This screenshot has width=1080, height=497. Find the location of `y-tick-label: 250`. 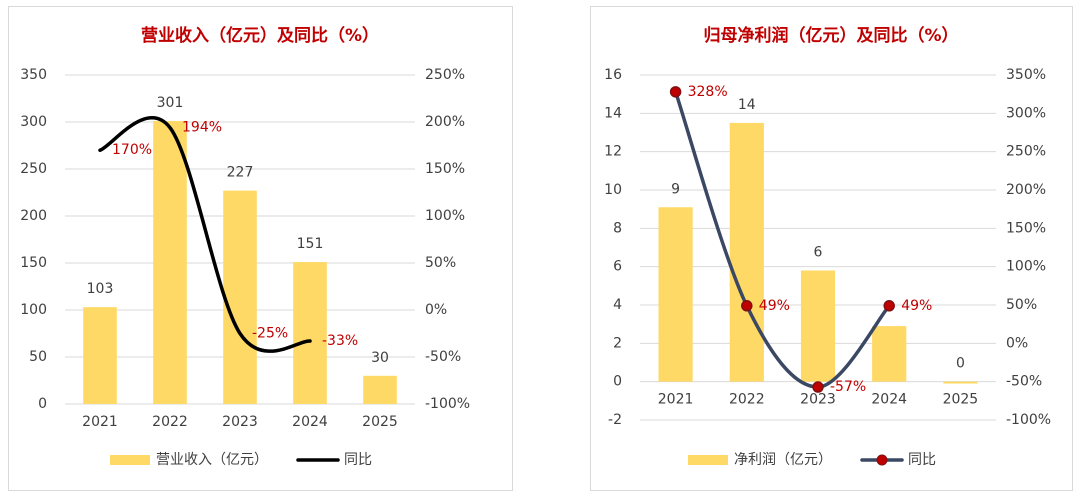

y-tick-label: 250 is located at coordinates (33, 169).